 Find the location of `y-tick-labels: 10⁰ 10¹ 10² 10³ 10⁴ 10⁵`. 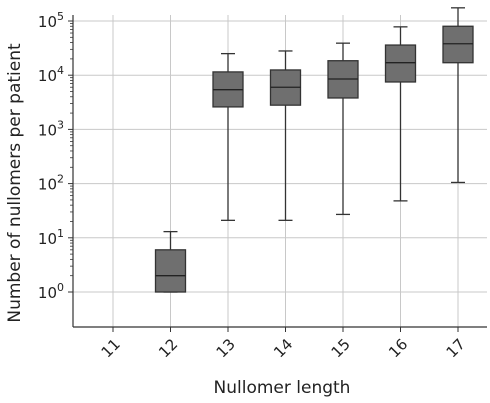

y-tick-labels: 10⁰ 10¹ 10² 10³ 10⁴ 10⁵ is located at coordinates (51, 156).